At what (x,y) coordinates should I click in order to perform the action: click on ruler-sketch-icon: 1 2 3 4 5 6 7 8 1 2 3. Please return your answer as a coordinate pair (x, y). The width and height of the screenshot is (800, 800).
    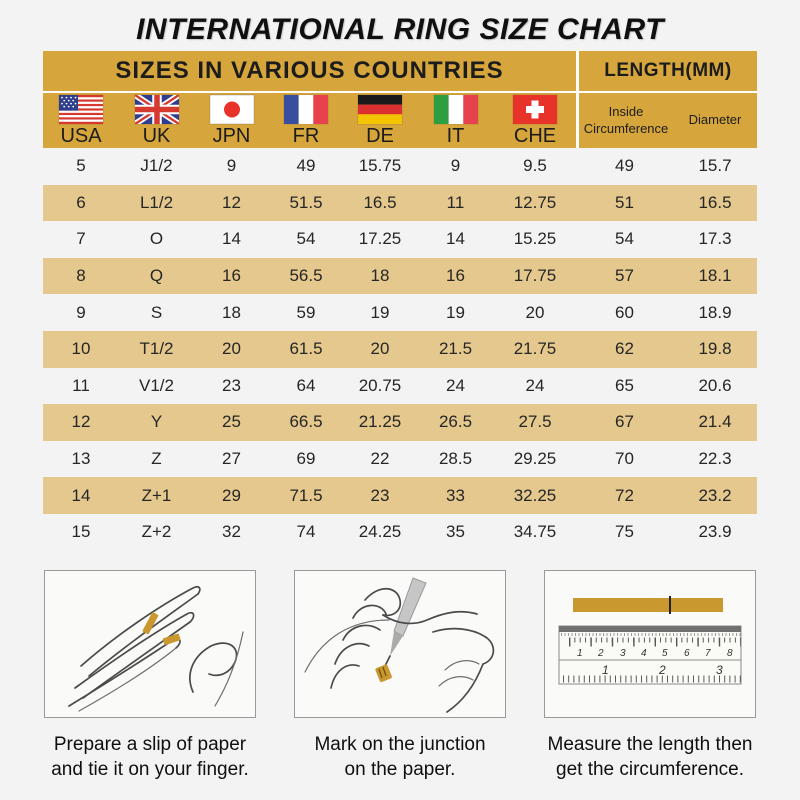
    Looking at the image, I should click on (650, 640).